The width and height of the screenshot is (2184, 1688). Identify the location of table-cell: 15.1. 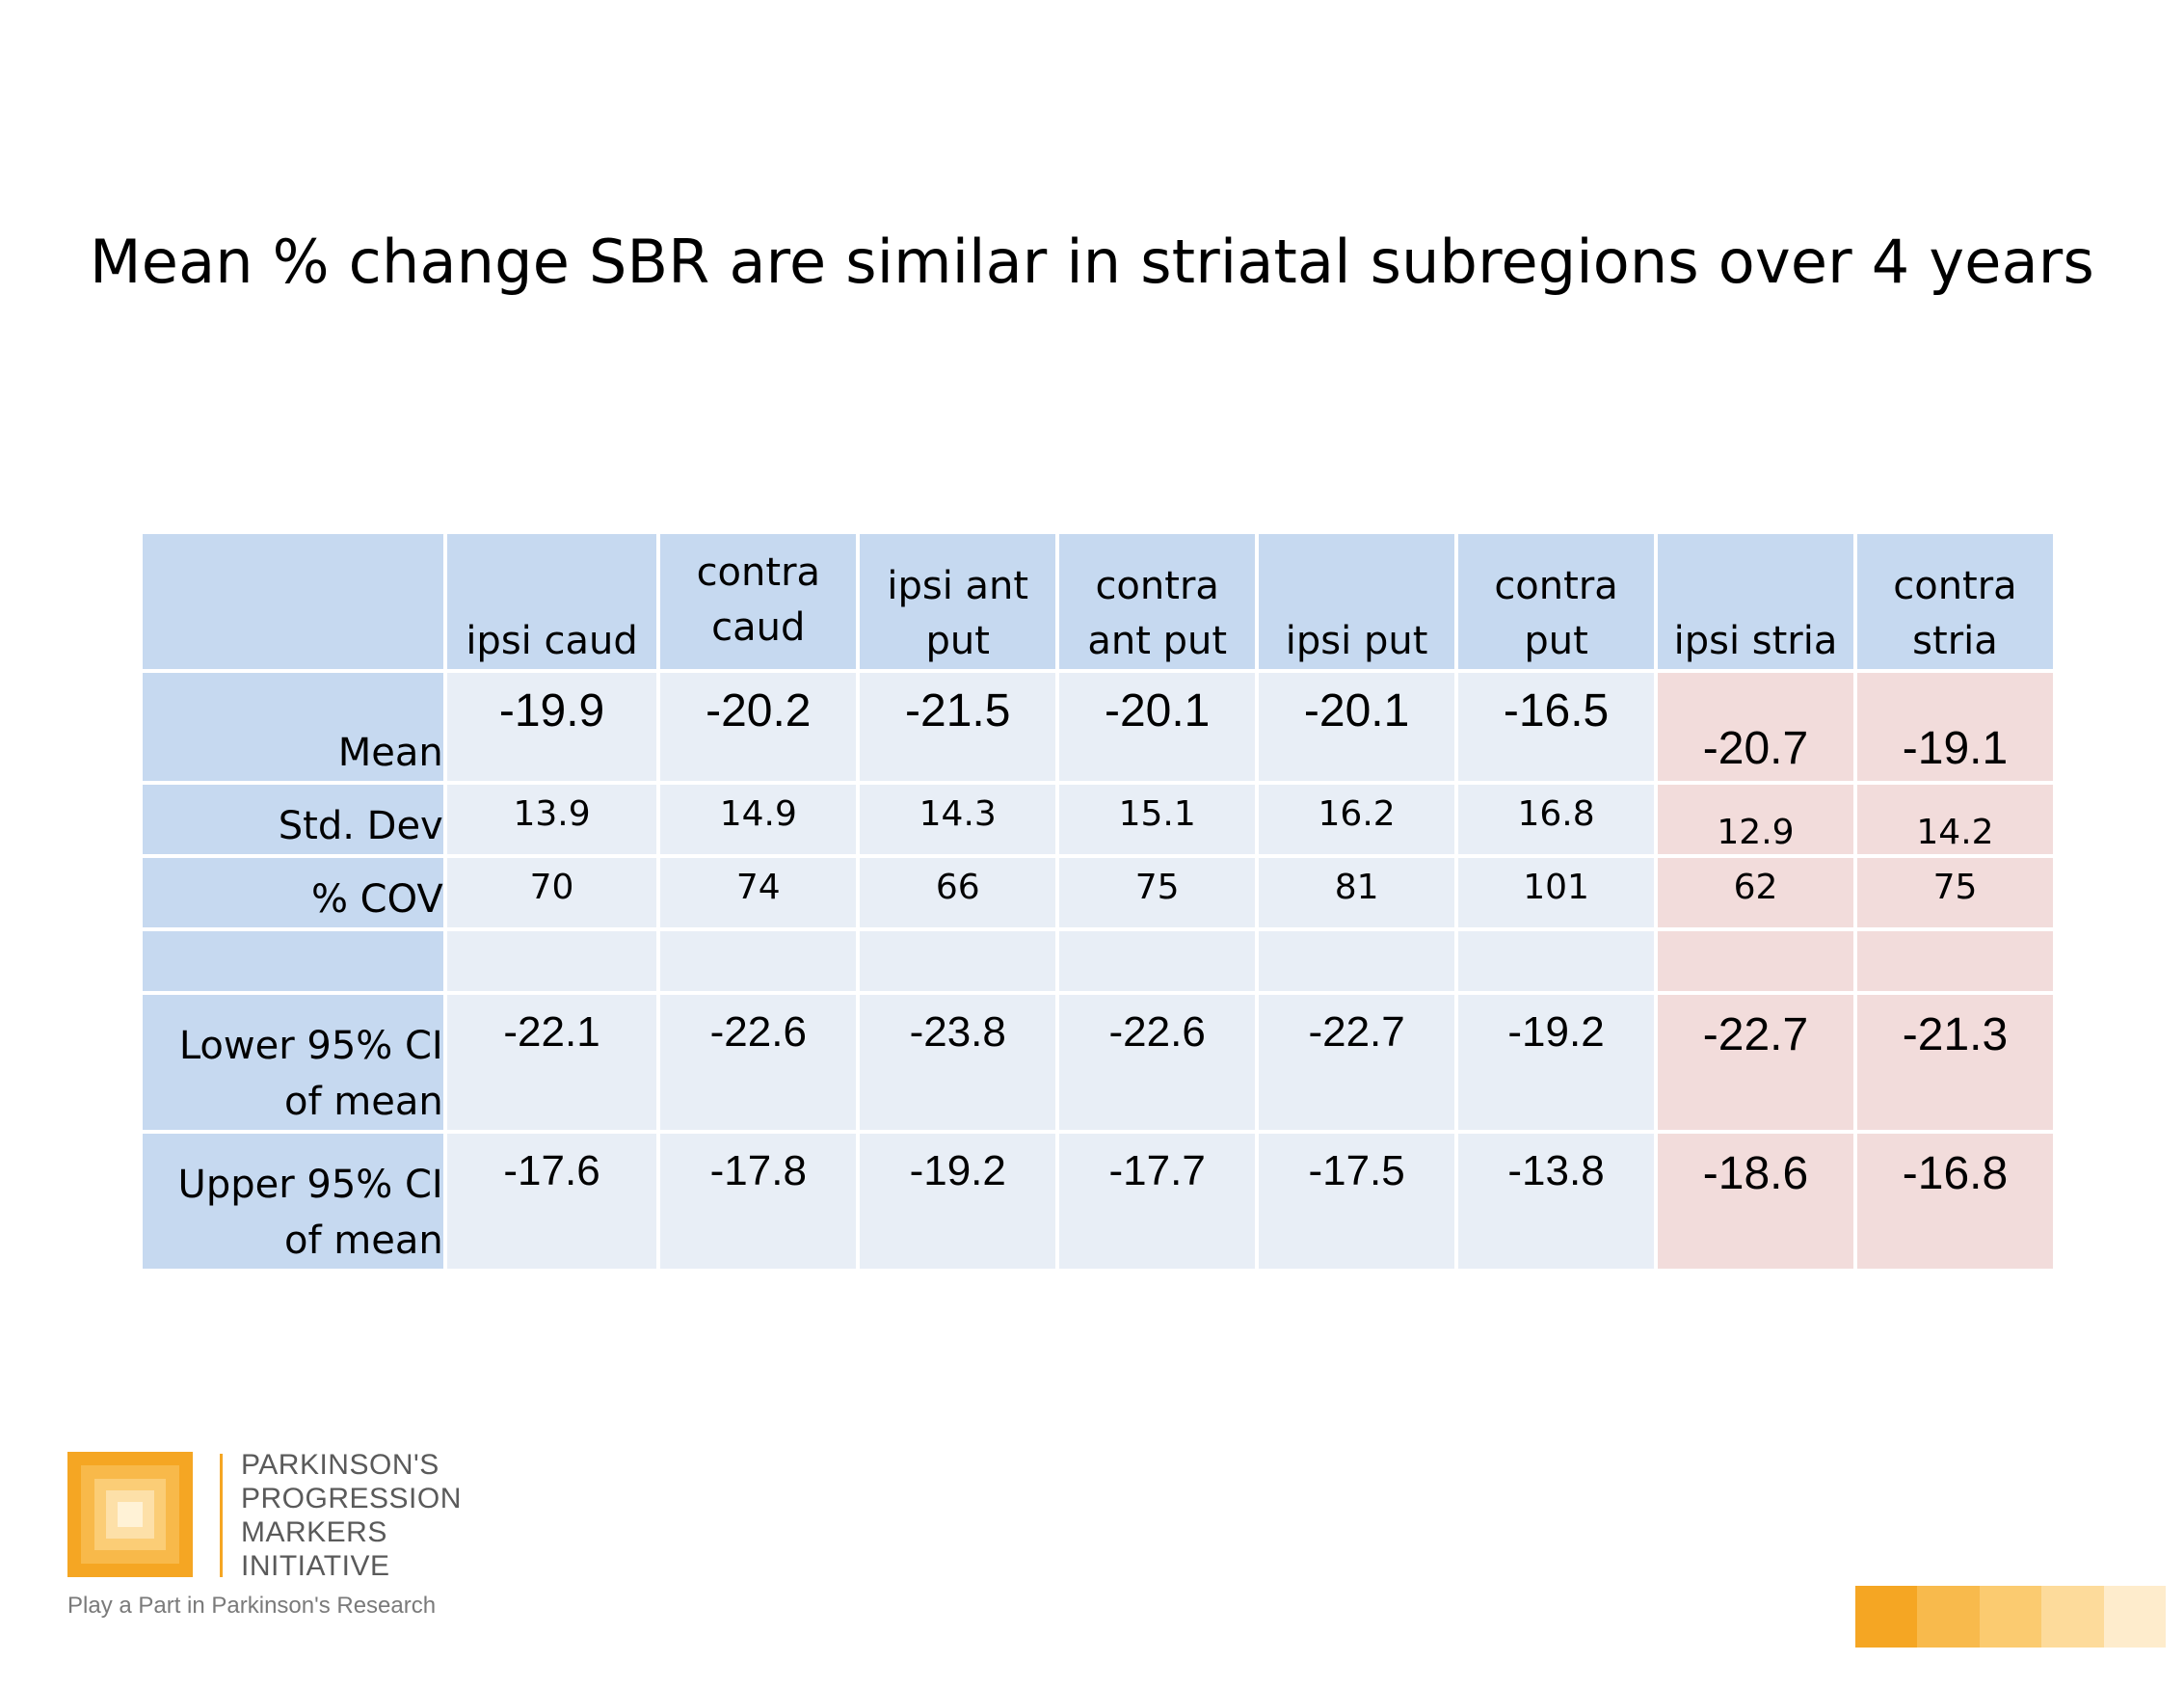
(1158, 819).